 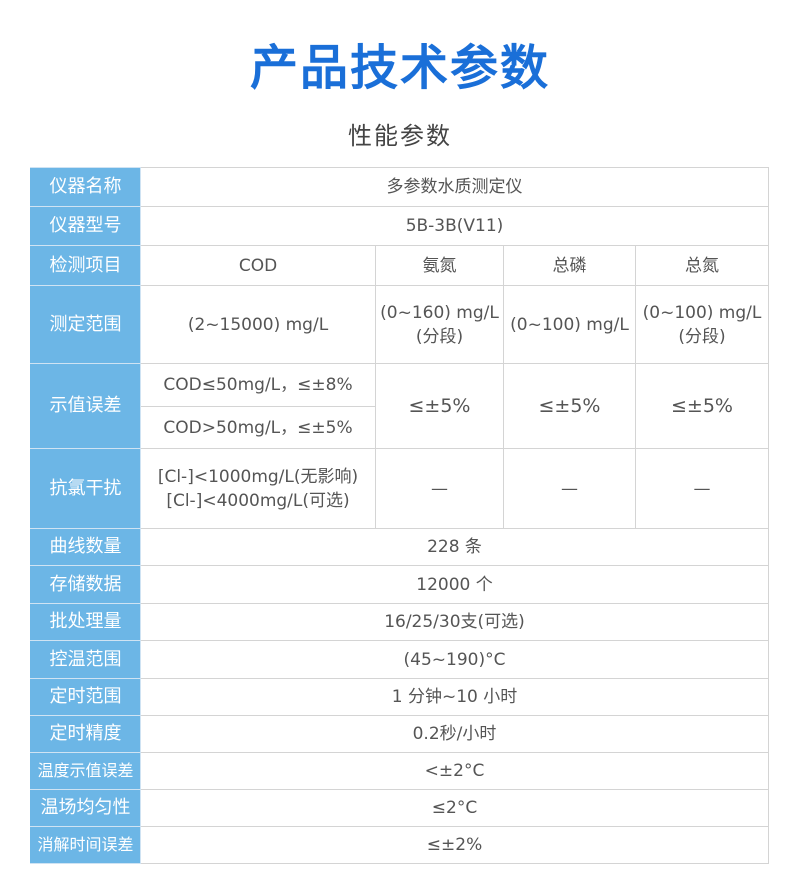 I want to click on table-row: 消解时间误差 ≤±2%, so click(x=399, y=845).